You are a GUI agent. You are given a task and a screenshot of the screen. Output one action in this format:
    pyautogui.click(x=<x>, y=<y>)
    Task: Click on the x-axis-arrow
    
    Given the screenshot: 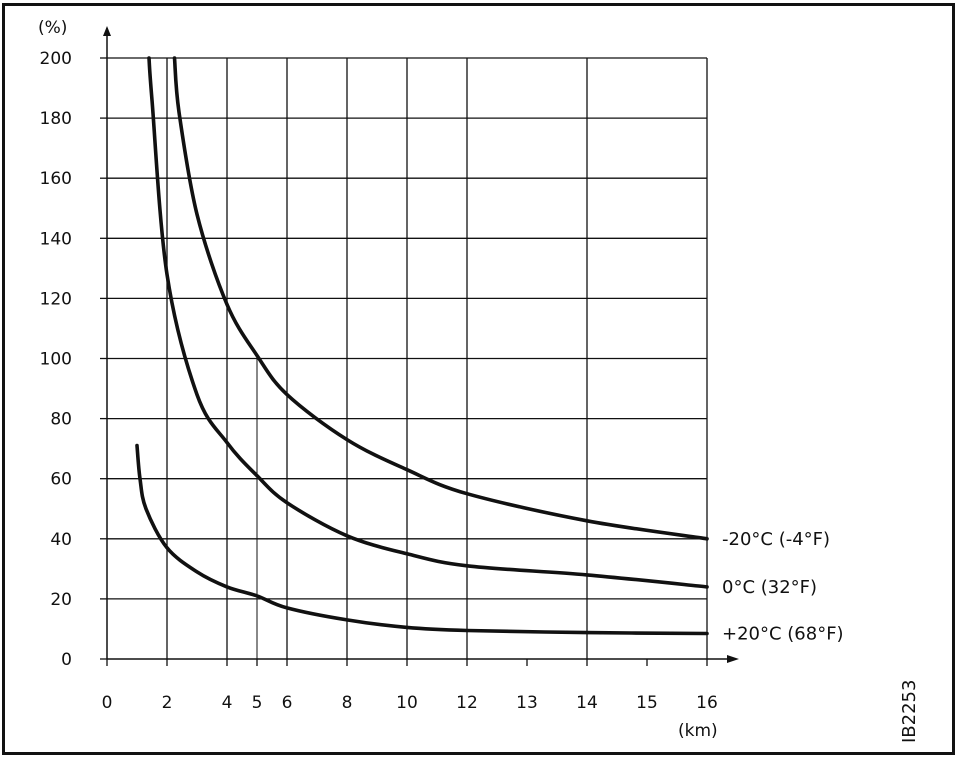 What is the action you would take?
    pyautogui.click(x=733, y=659)
    